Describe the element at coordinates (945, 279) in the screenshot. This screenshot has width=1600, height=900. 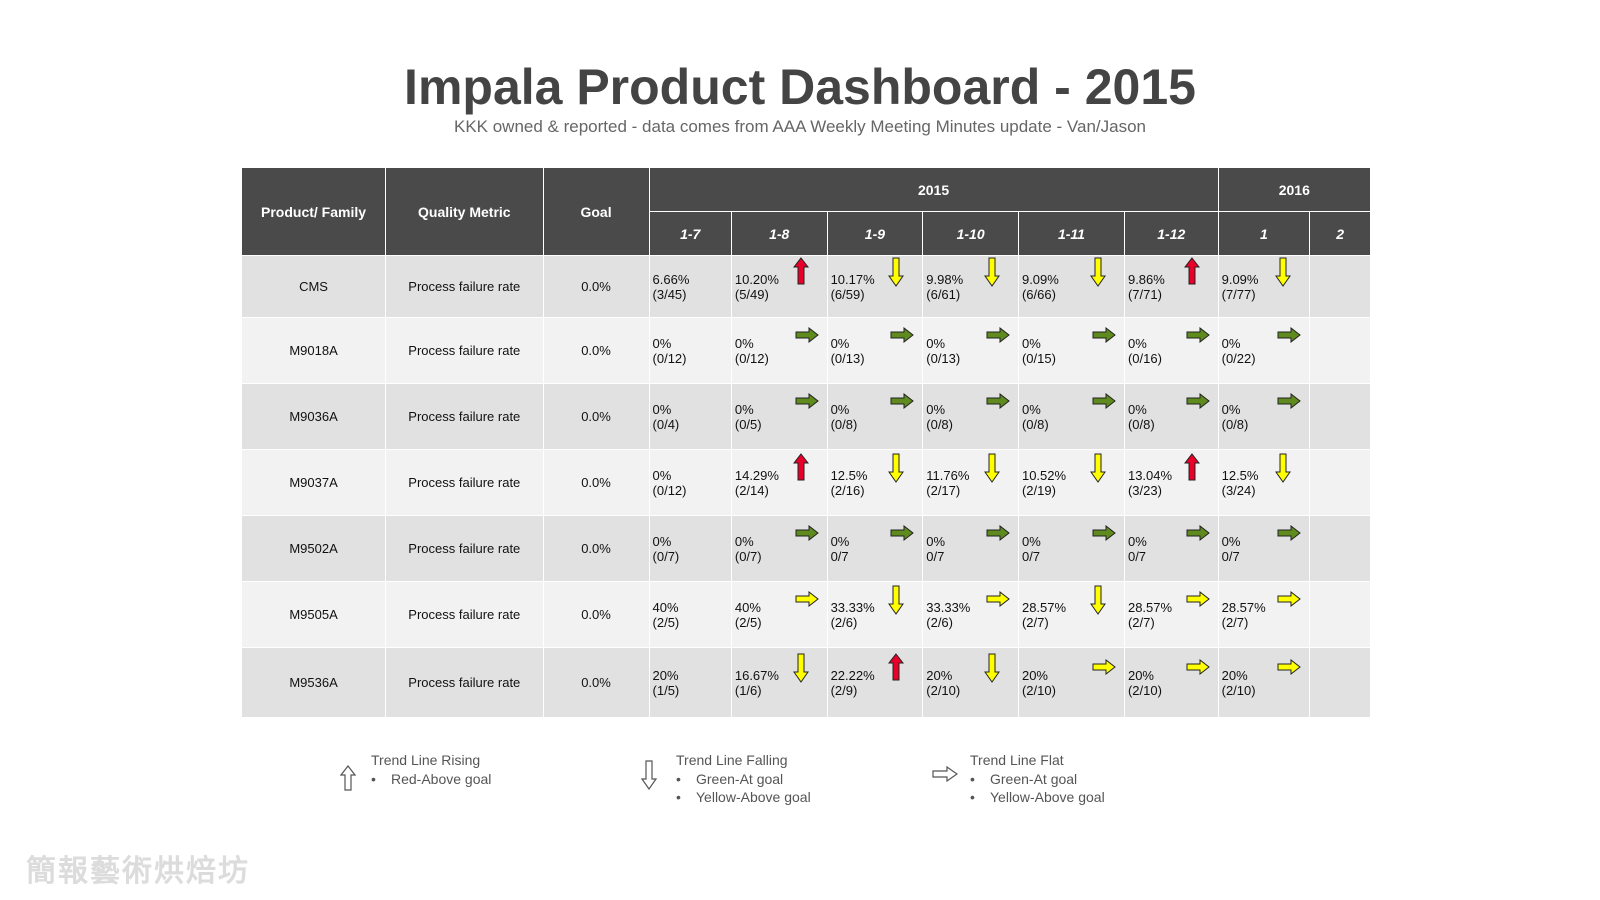
I see `failure-rate-percent: 9.98%` at that location.